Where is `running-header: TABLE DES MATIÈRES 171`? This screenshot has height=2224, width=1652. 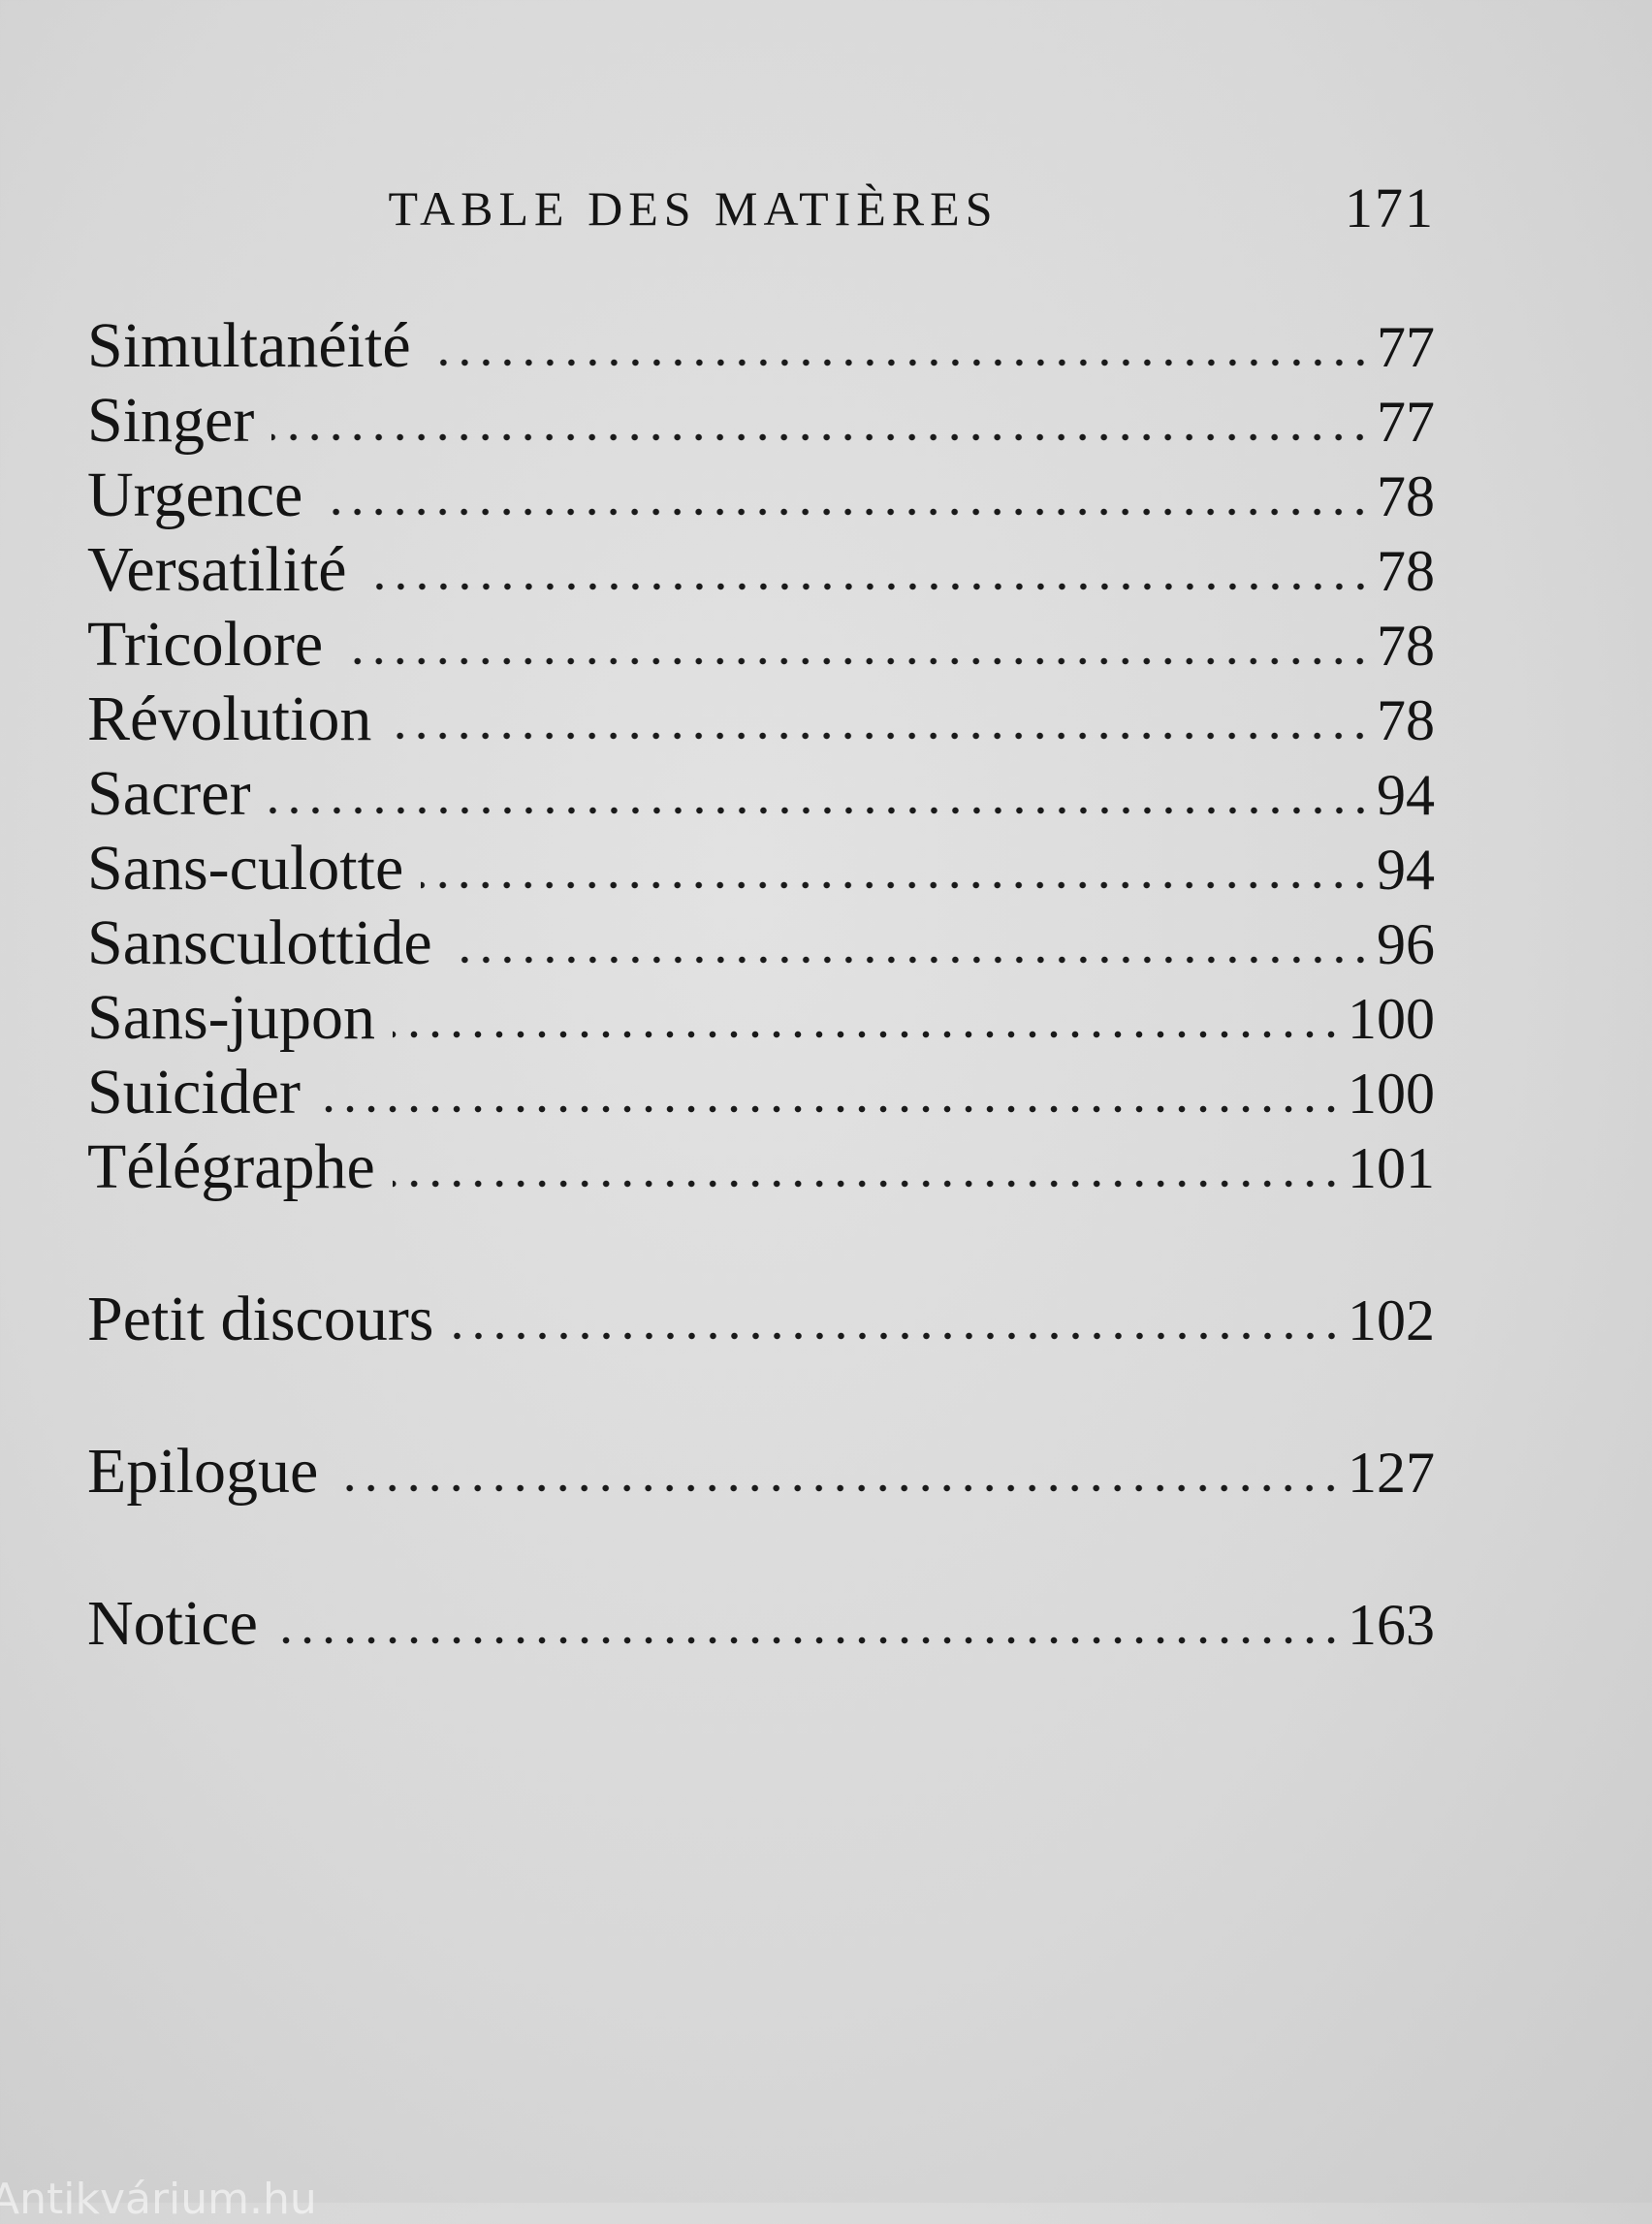
running-header: TABLE DES MATIÈRES 171 is located at coordinates (761, 208).